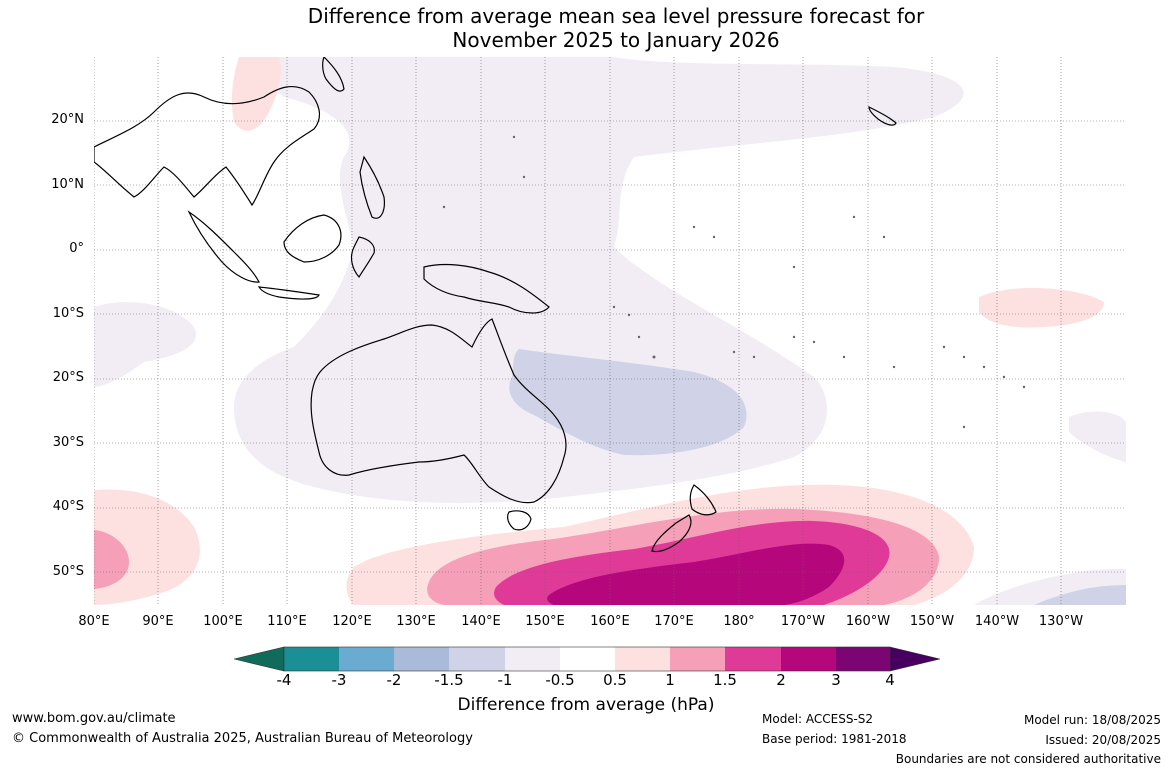 This screenshot has height=770, width=1173. I want to click on lon-label-170e: 170°E, so click(674, 621).